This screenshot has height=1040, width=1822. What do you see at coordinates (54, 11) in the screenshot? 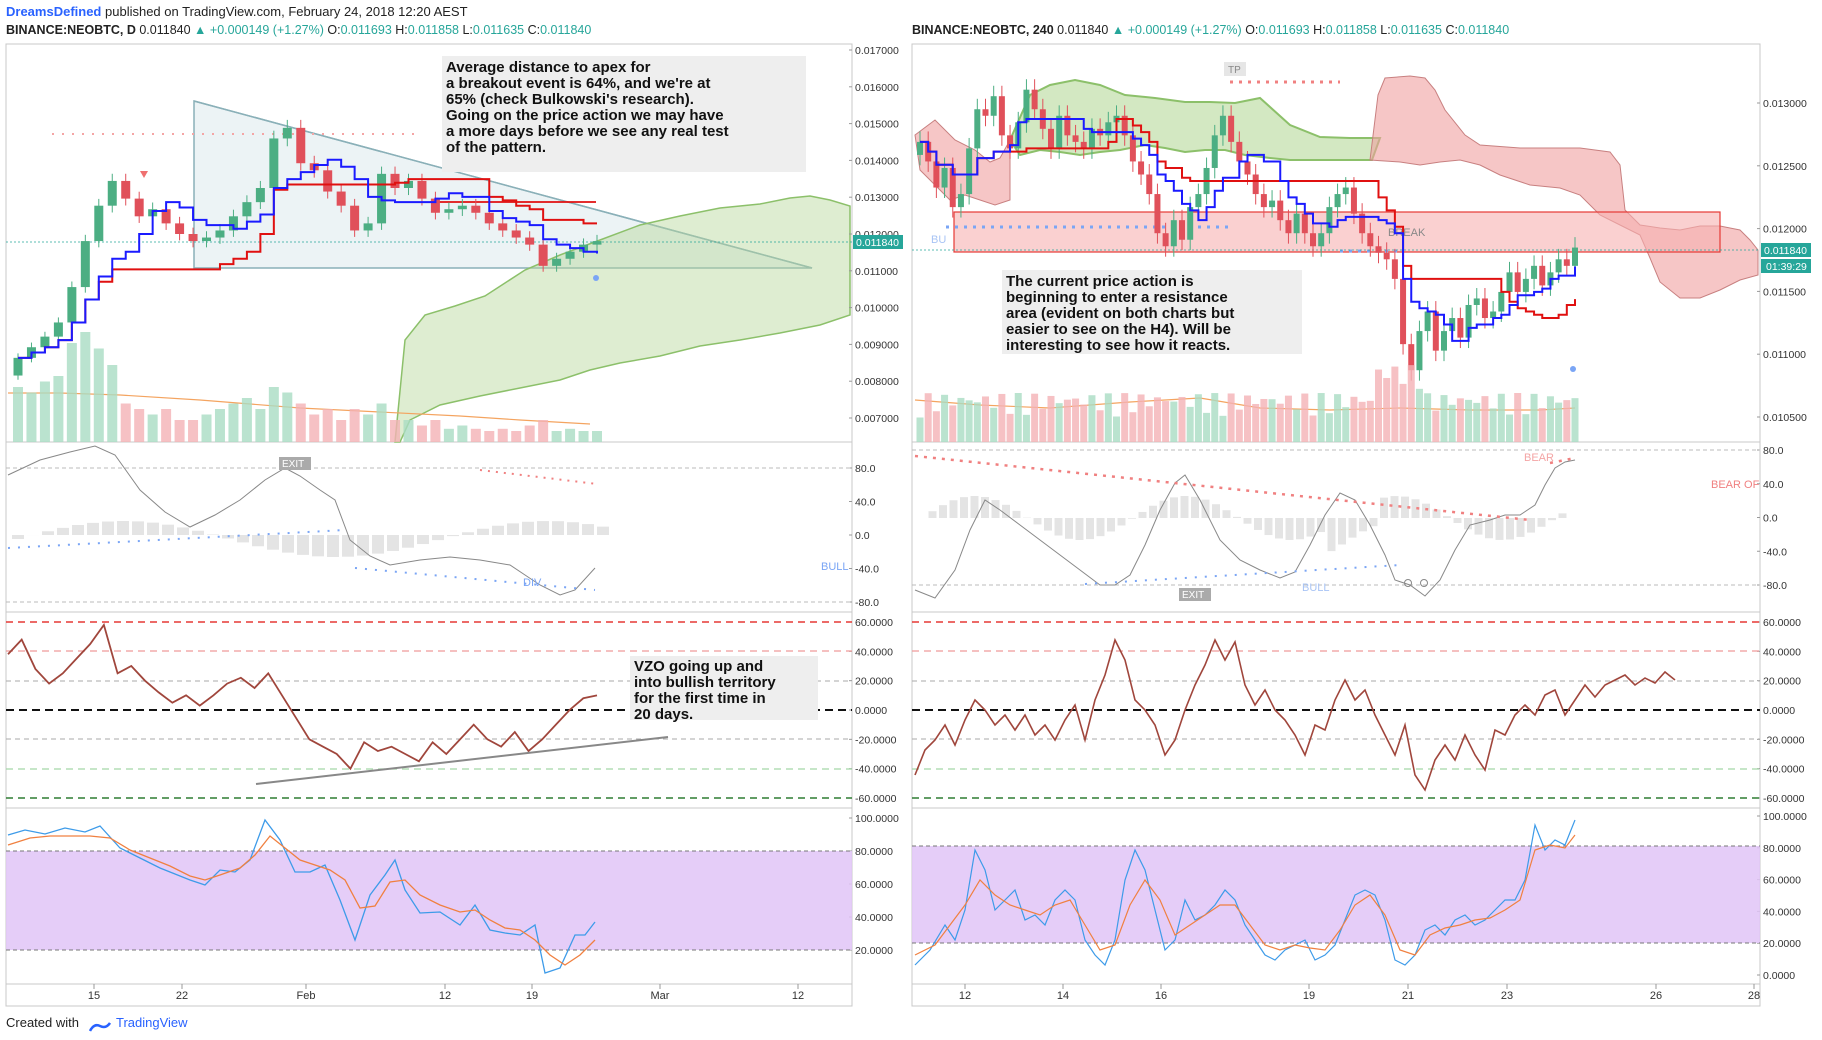
I see `author-link: DreamsDefined` at bounding box center [54, 11].